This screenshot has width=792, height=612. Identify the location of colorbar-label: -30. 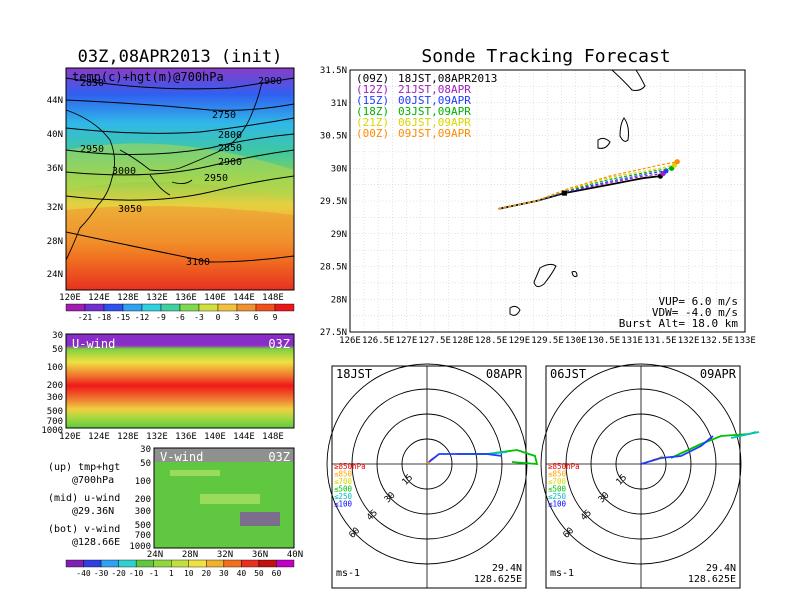
(101, 573).